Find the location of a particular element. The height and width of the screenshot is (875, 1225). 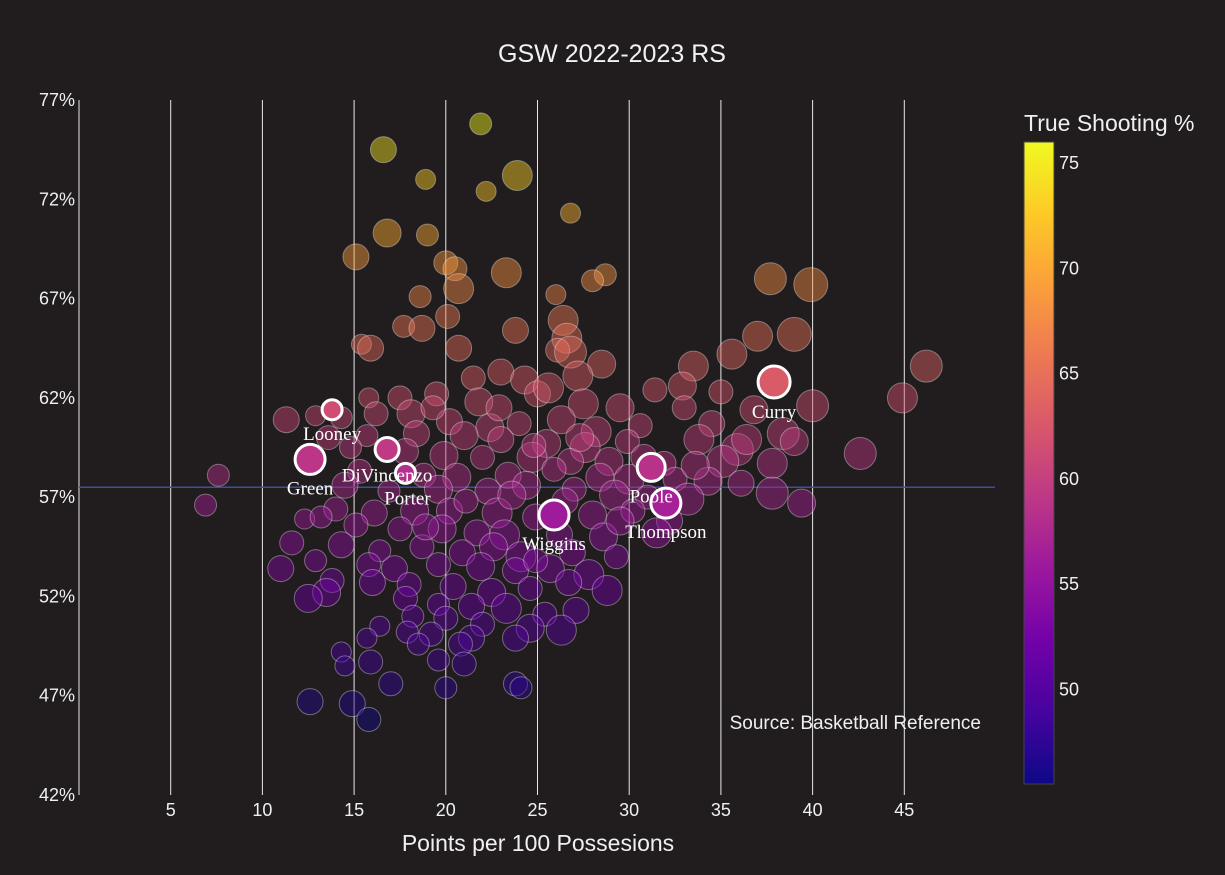

player-label: Wiggins is located at coordinates (554, 544).